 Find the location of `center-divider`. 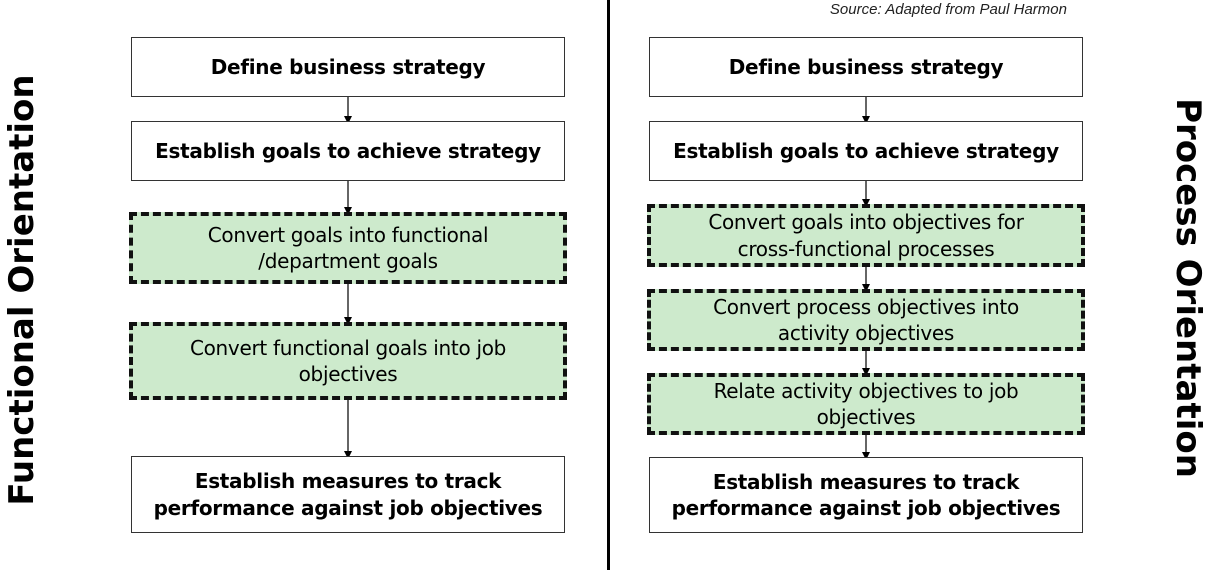

center-divider is located at coordinates (608, 285).